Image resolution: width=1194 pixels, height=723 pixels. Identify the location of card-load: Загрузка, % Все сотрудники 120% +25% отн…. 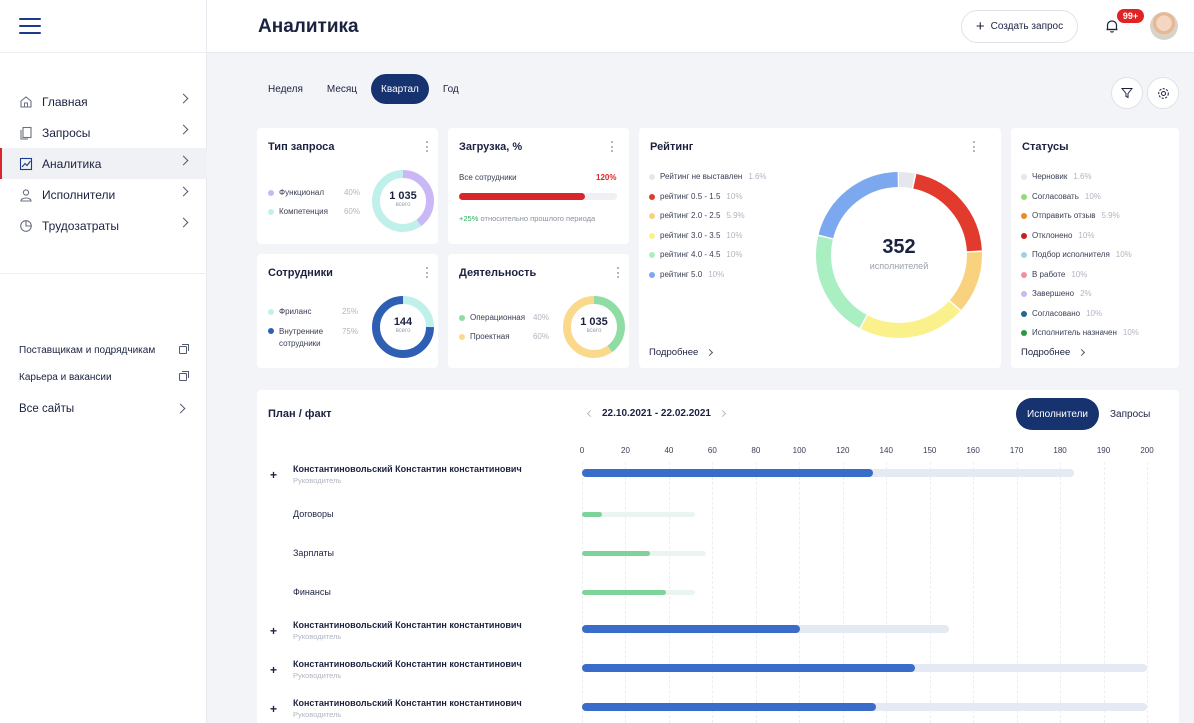
(538, 186).